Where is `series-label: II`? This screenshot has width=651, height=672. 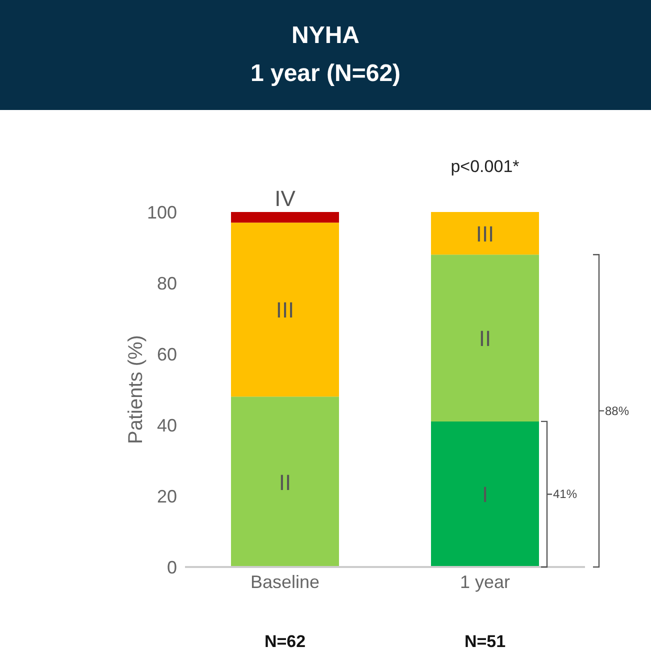 series-label: II is located at coordinates (285, 482).